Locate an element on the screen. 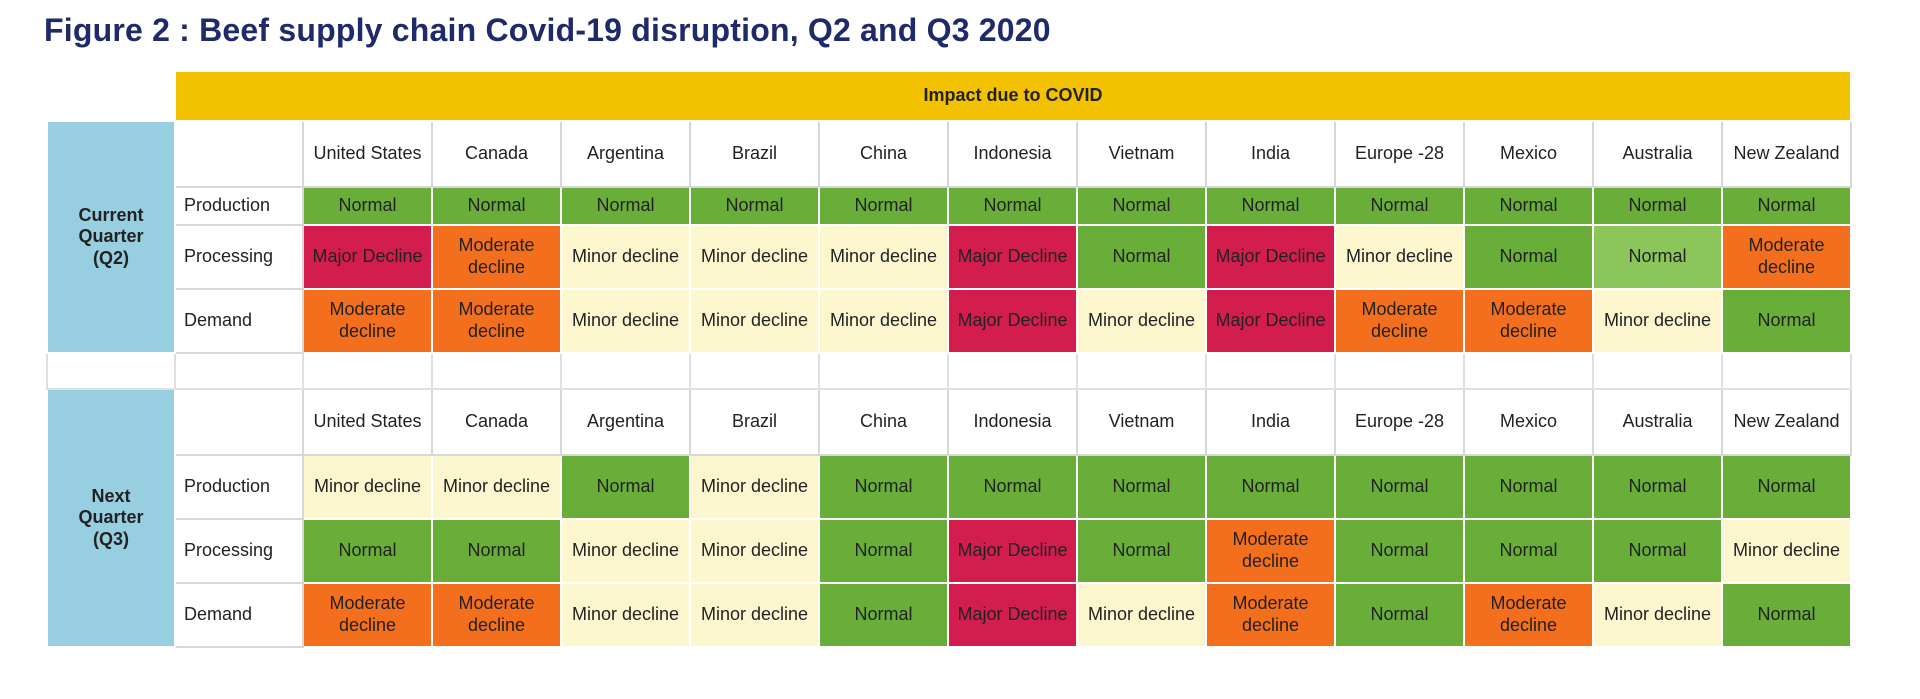  country-header: Australia is located at coordinates (1657, 422).